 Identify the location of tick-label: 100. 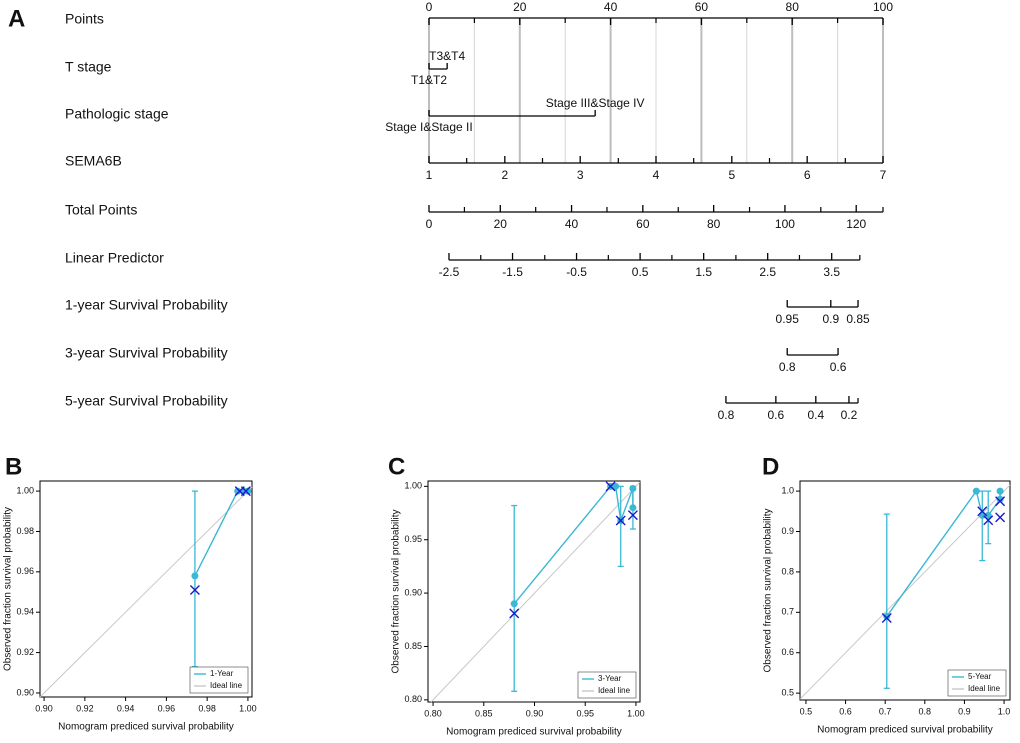
(785, 224).